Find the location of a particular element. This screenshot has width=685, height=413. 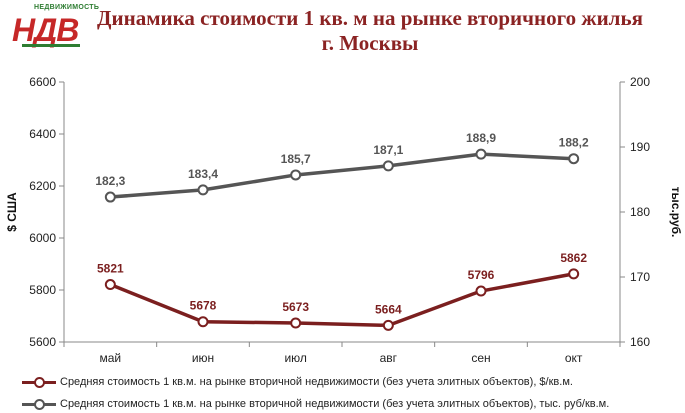

legend-swatch-usd is located at coordinates (39, 382).